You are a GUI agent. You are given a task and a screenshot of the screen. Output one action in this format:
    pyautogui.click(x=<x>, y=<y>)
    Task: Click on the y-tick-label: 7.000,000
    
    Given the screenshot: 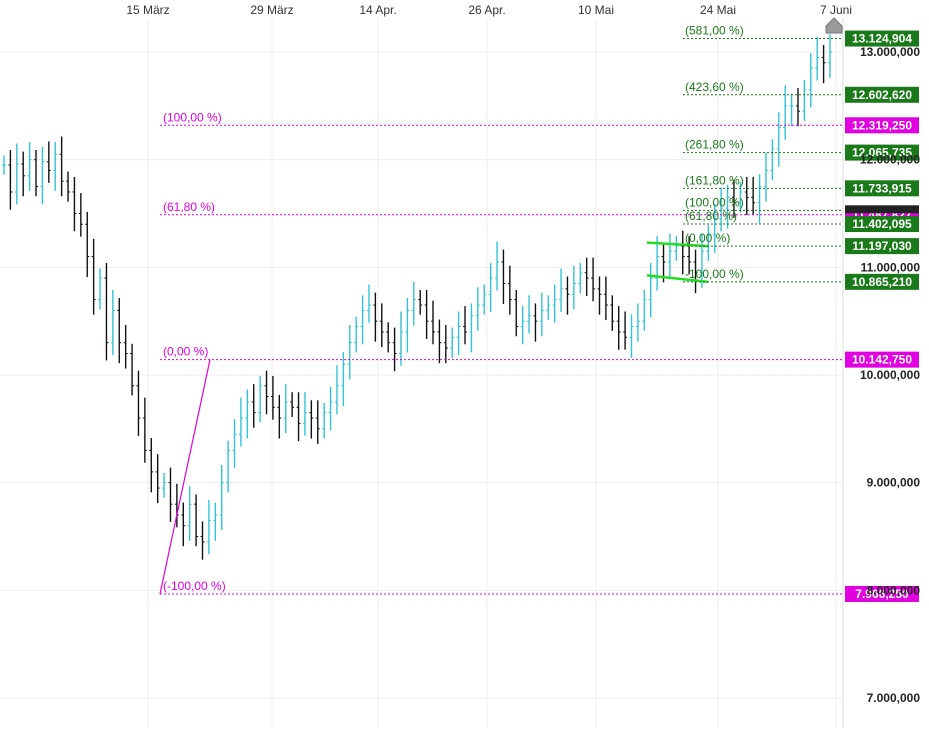 What is the action you would take?
    pyautogui.click(x=894, y=698)
    